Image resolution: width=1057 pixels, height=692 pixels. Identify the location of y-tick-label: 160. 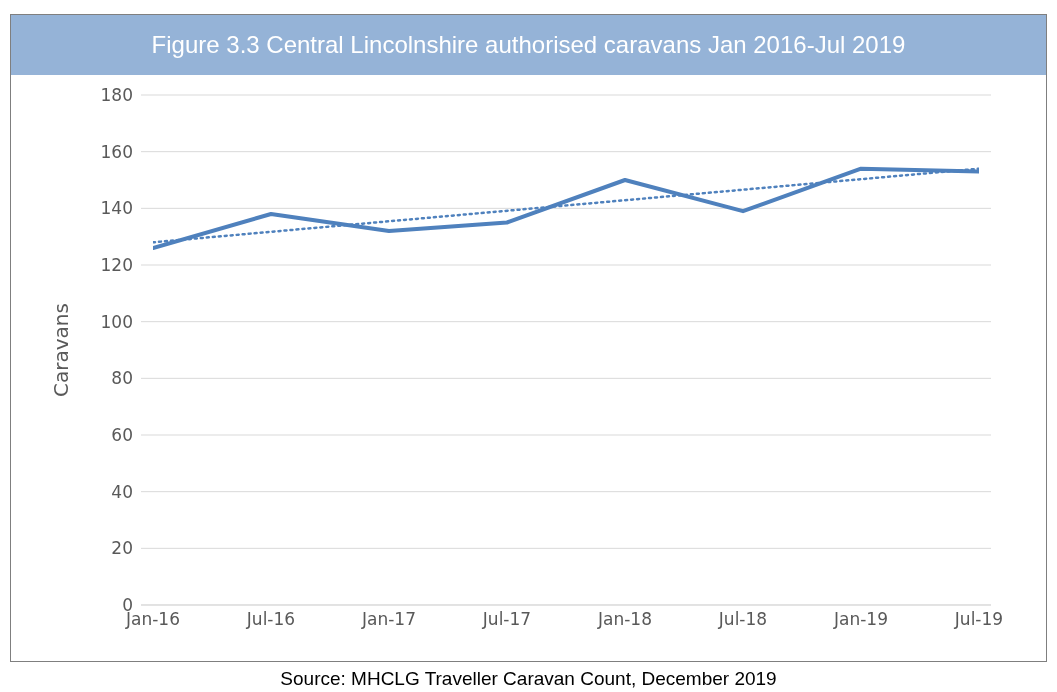
(116, 151).